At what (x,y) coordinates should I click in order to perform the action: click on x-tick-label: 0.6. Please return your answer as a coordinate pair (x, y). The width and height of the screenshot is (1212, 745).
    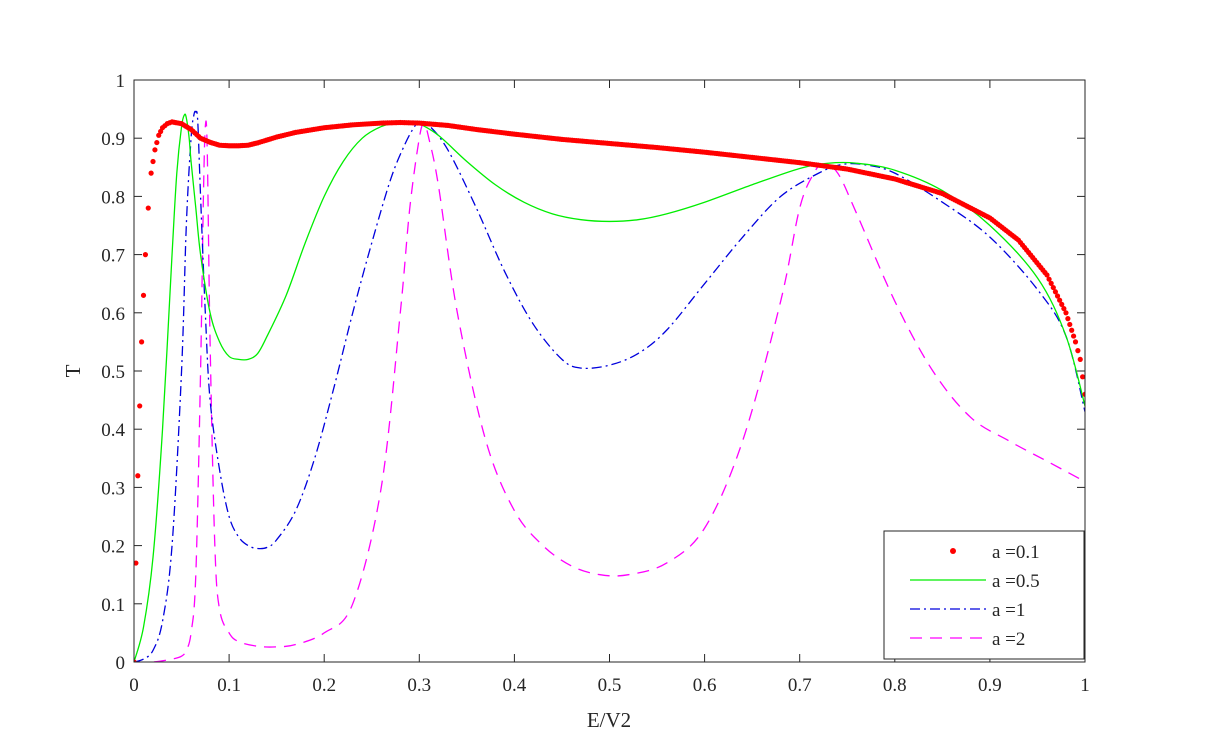
    Looking at the image, I should click on (705, 685).